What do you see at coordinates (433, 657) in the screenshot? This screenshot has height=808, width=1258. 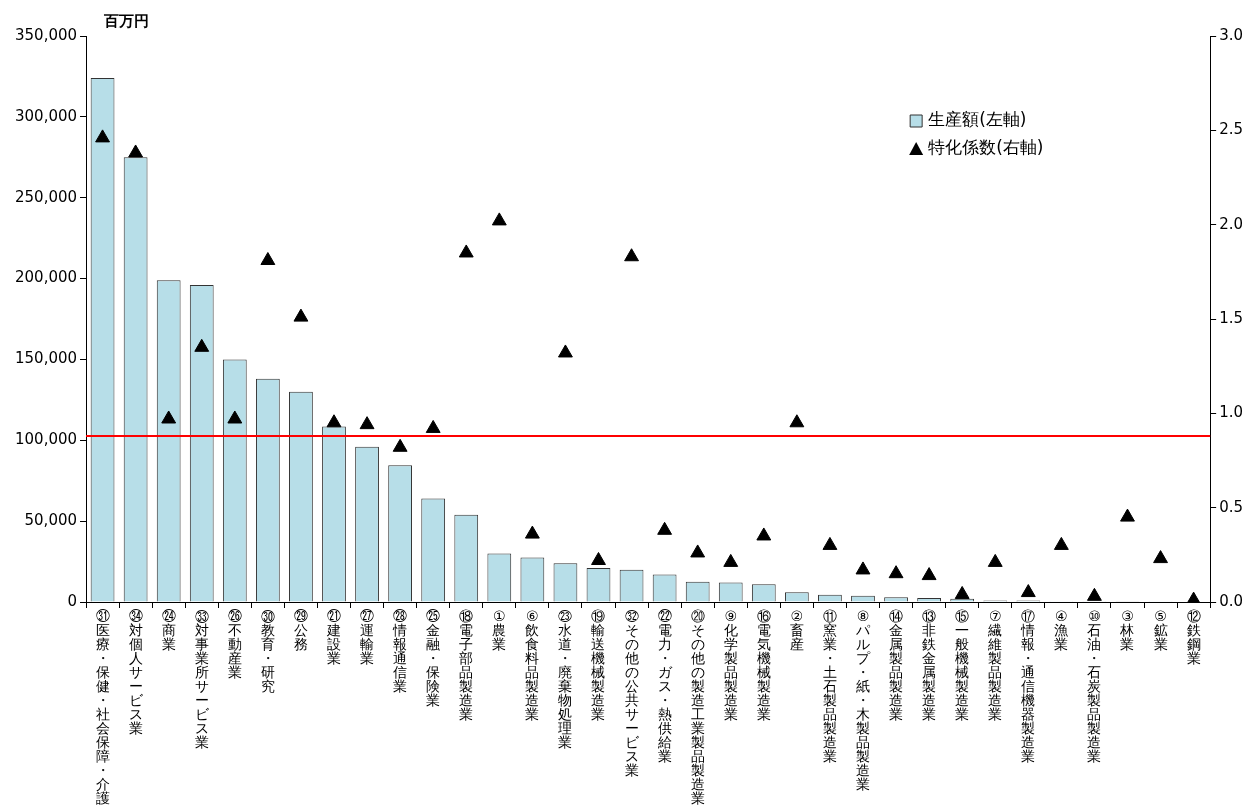 I see `x-tick-label: ㉕金融・保険業` at bounding box center [433, 657].